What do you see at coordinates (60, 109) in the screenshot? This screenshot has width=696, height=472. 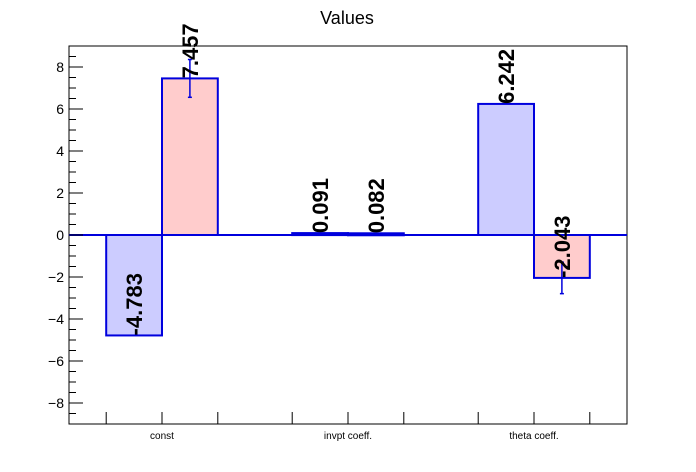 I see `y-tick-label: 6` at bounding box center [60, 109].